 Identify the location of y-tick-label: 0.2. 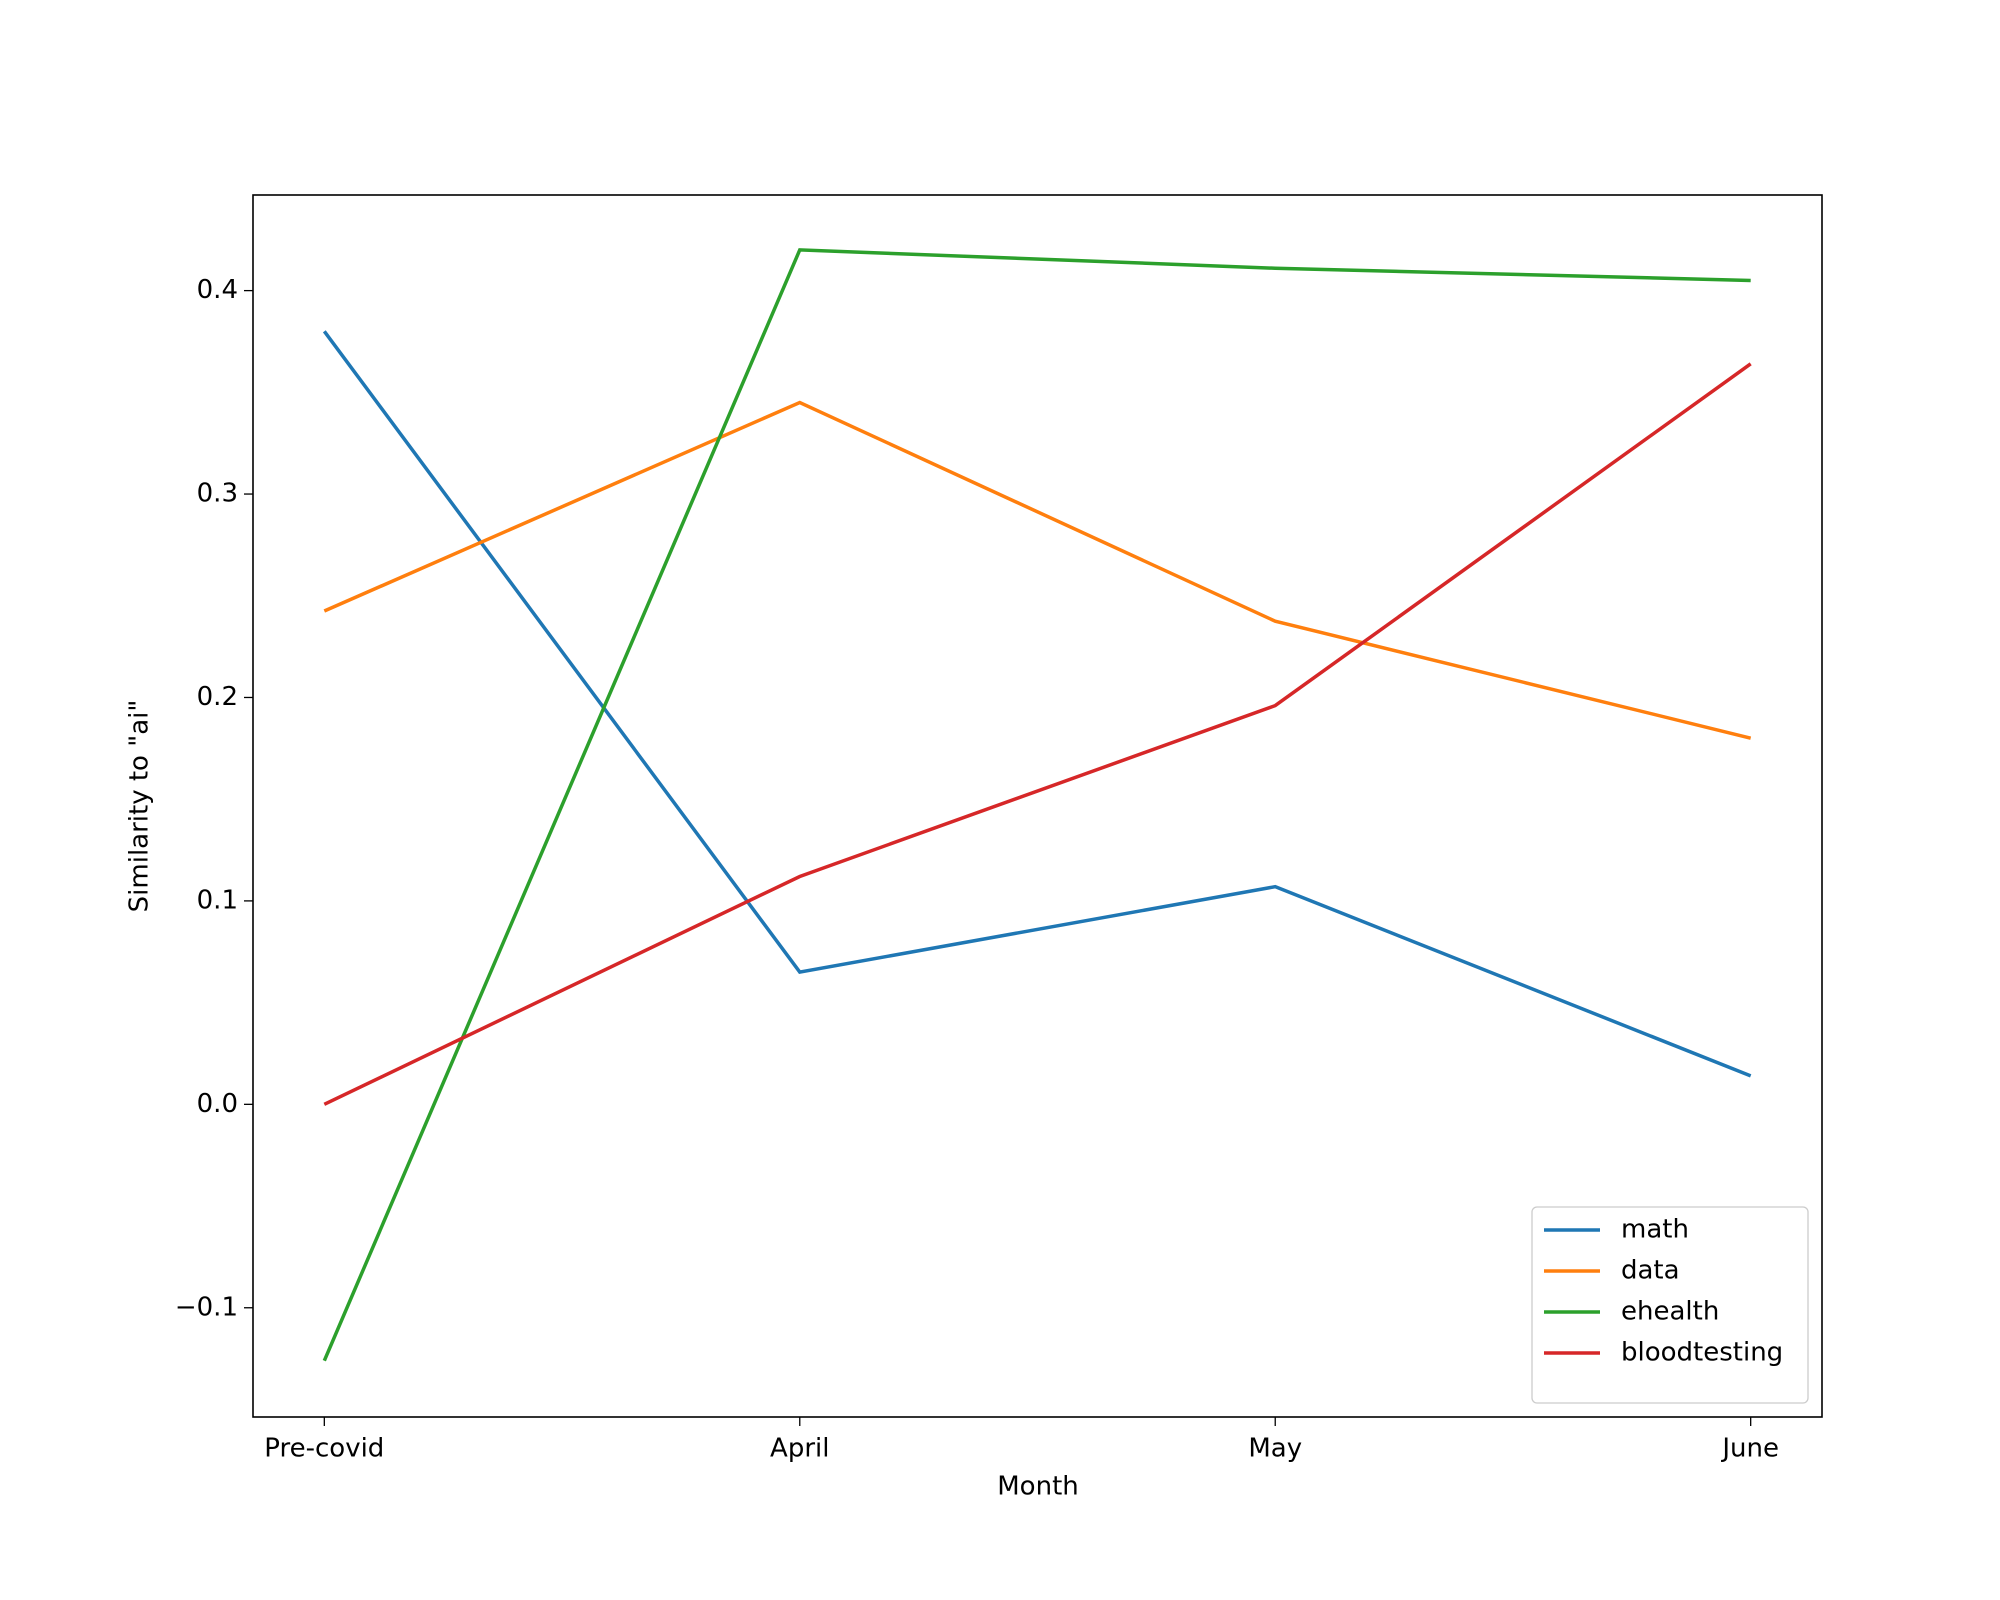
(217, 697).